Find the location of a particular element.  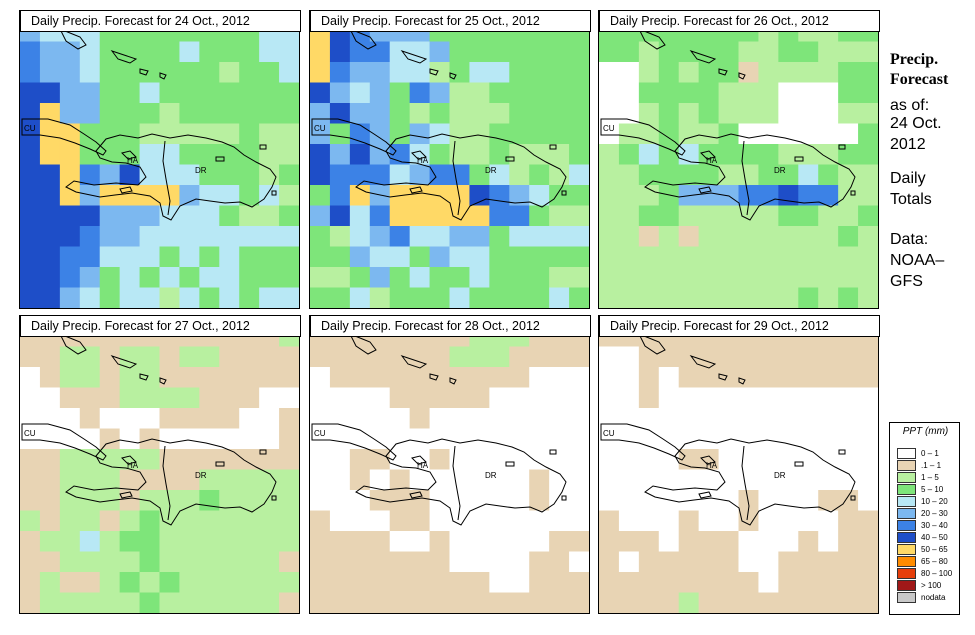

data-label: Data: is located at coordinates (909, 239).